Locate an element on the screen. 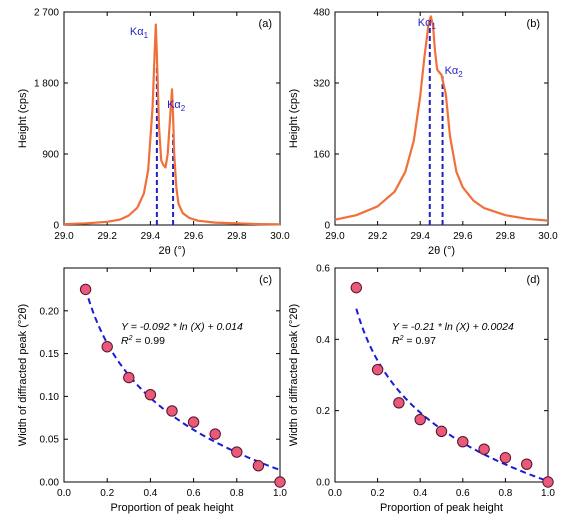 The width and height of the screenshot is (563, 521). y-tick-label: 0.0 is located at coordinates (323, 483).